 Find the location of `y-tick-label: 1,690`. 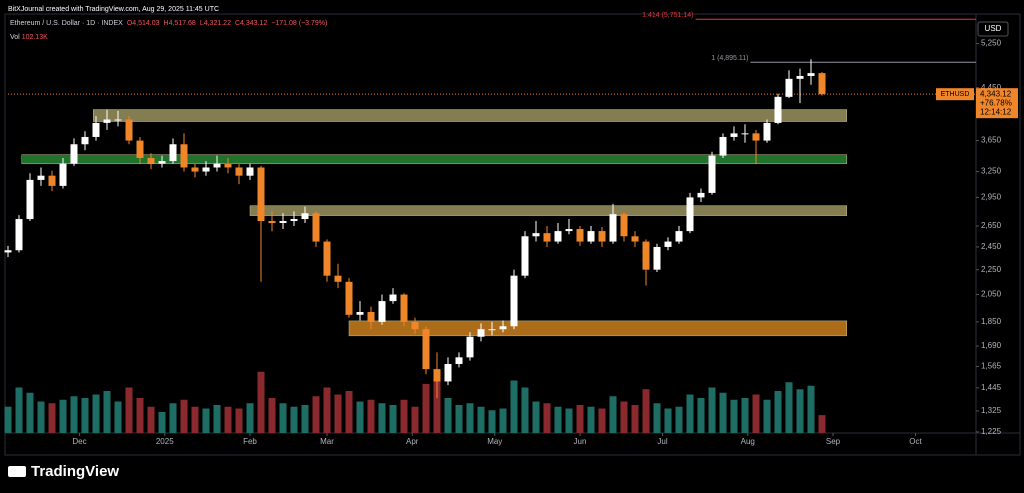

y-tick-label: 1,690 is located at coordinates (991, 345).